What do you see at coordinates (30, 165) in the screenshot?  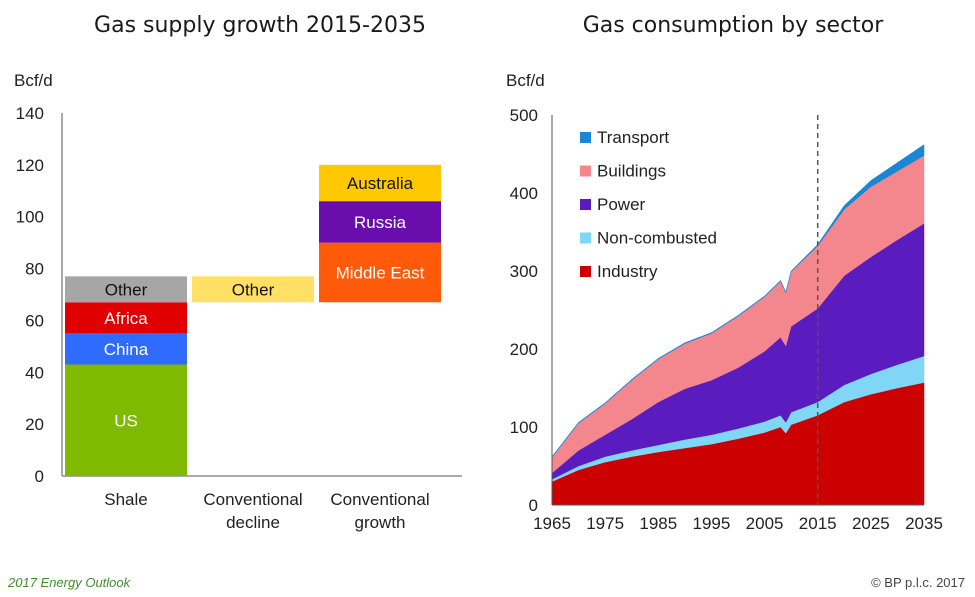 I see `left-y-tick-label: 120` at bounding box center [30, 165].